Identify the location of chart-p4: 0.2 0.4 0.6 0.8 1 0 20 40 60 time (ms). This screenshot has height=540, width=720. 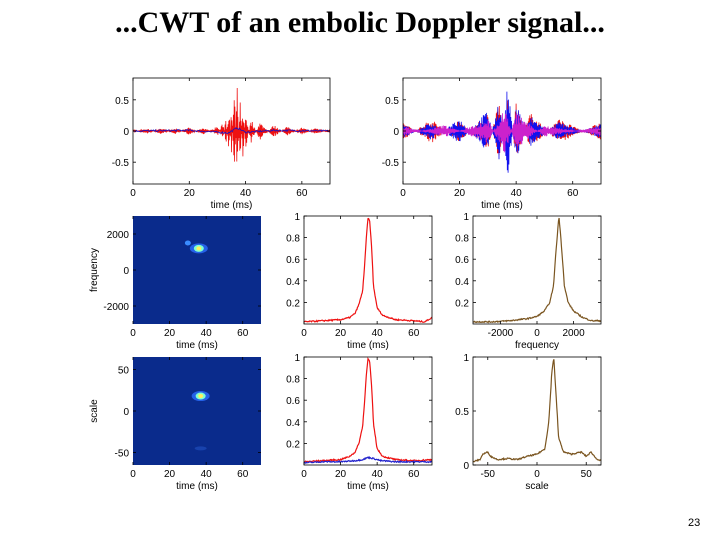
(359, 281).